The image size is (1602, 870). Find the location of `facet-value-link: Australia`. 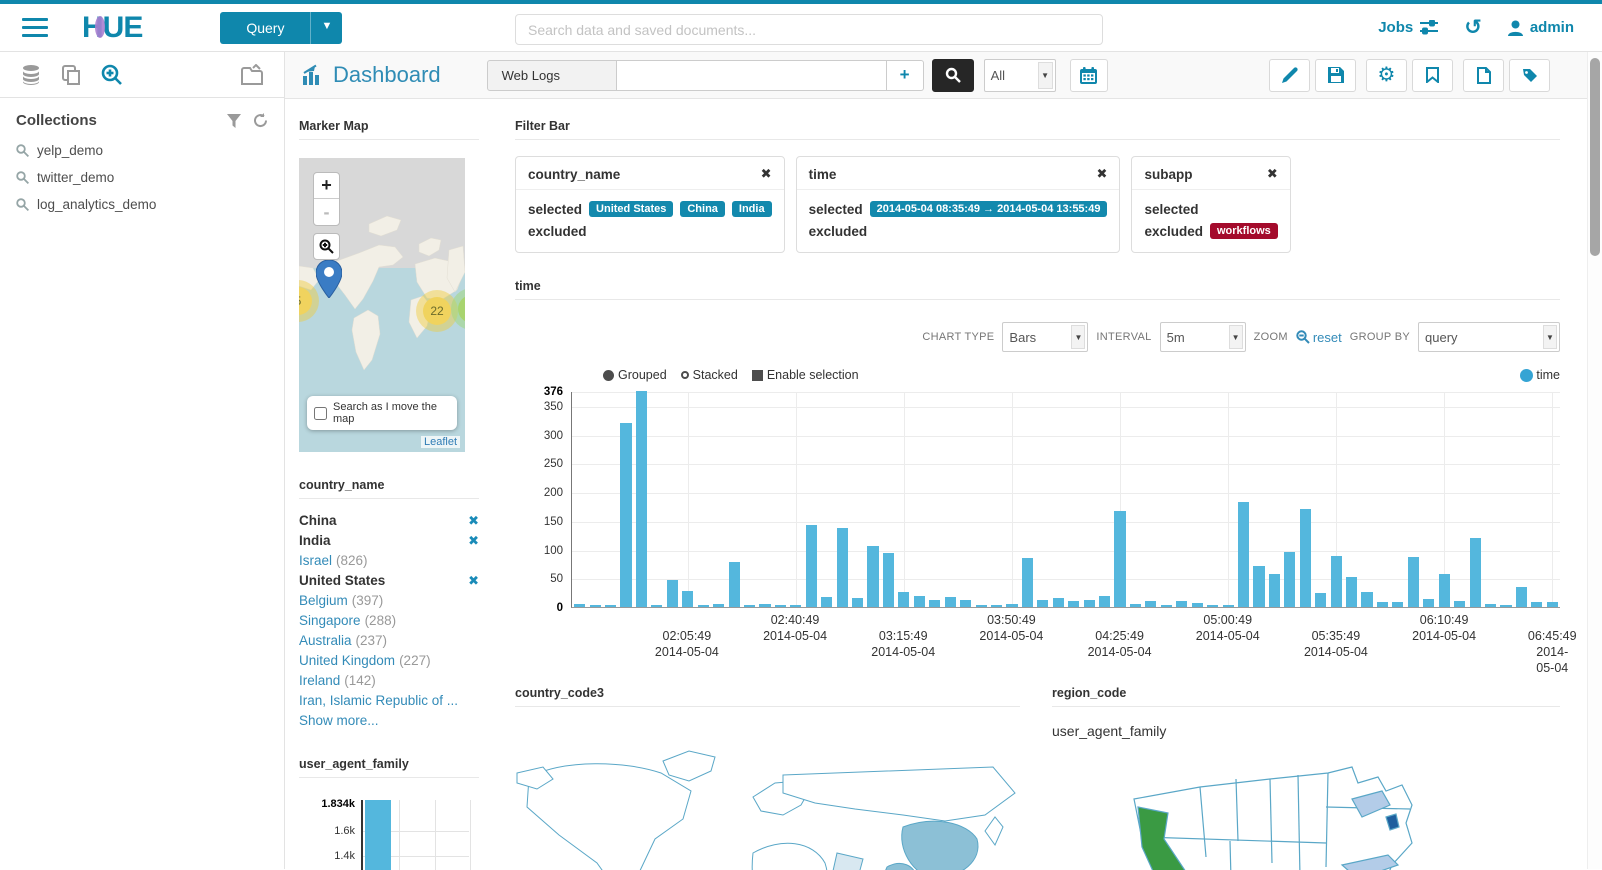

facet-value-link: Australia is located at coordinates (325, 640).